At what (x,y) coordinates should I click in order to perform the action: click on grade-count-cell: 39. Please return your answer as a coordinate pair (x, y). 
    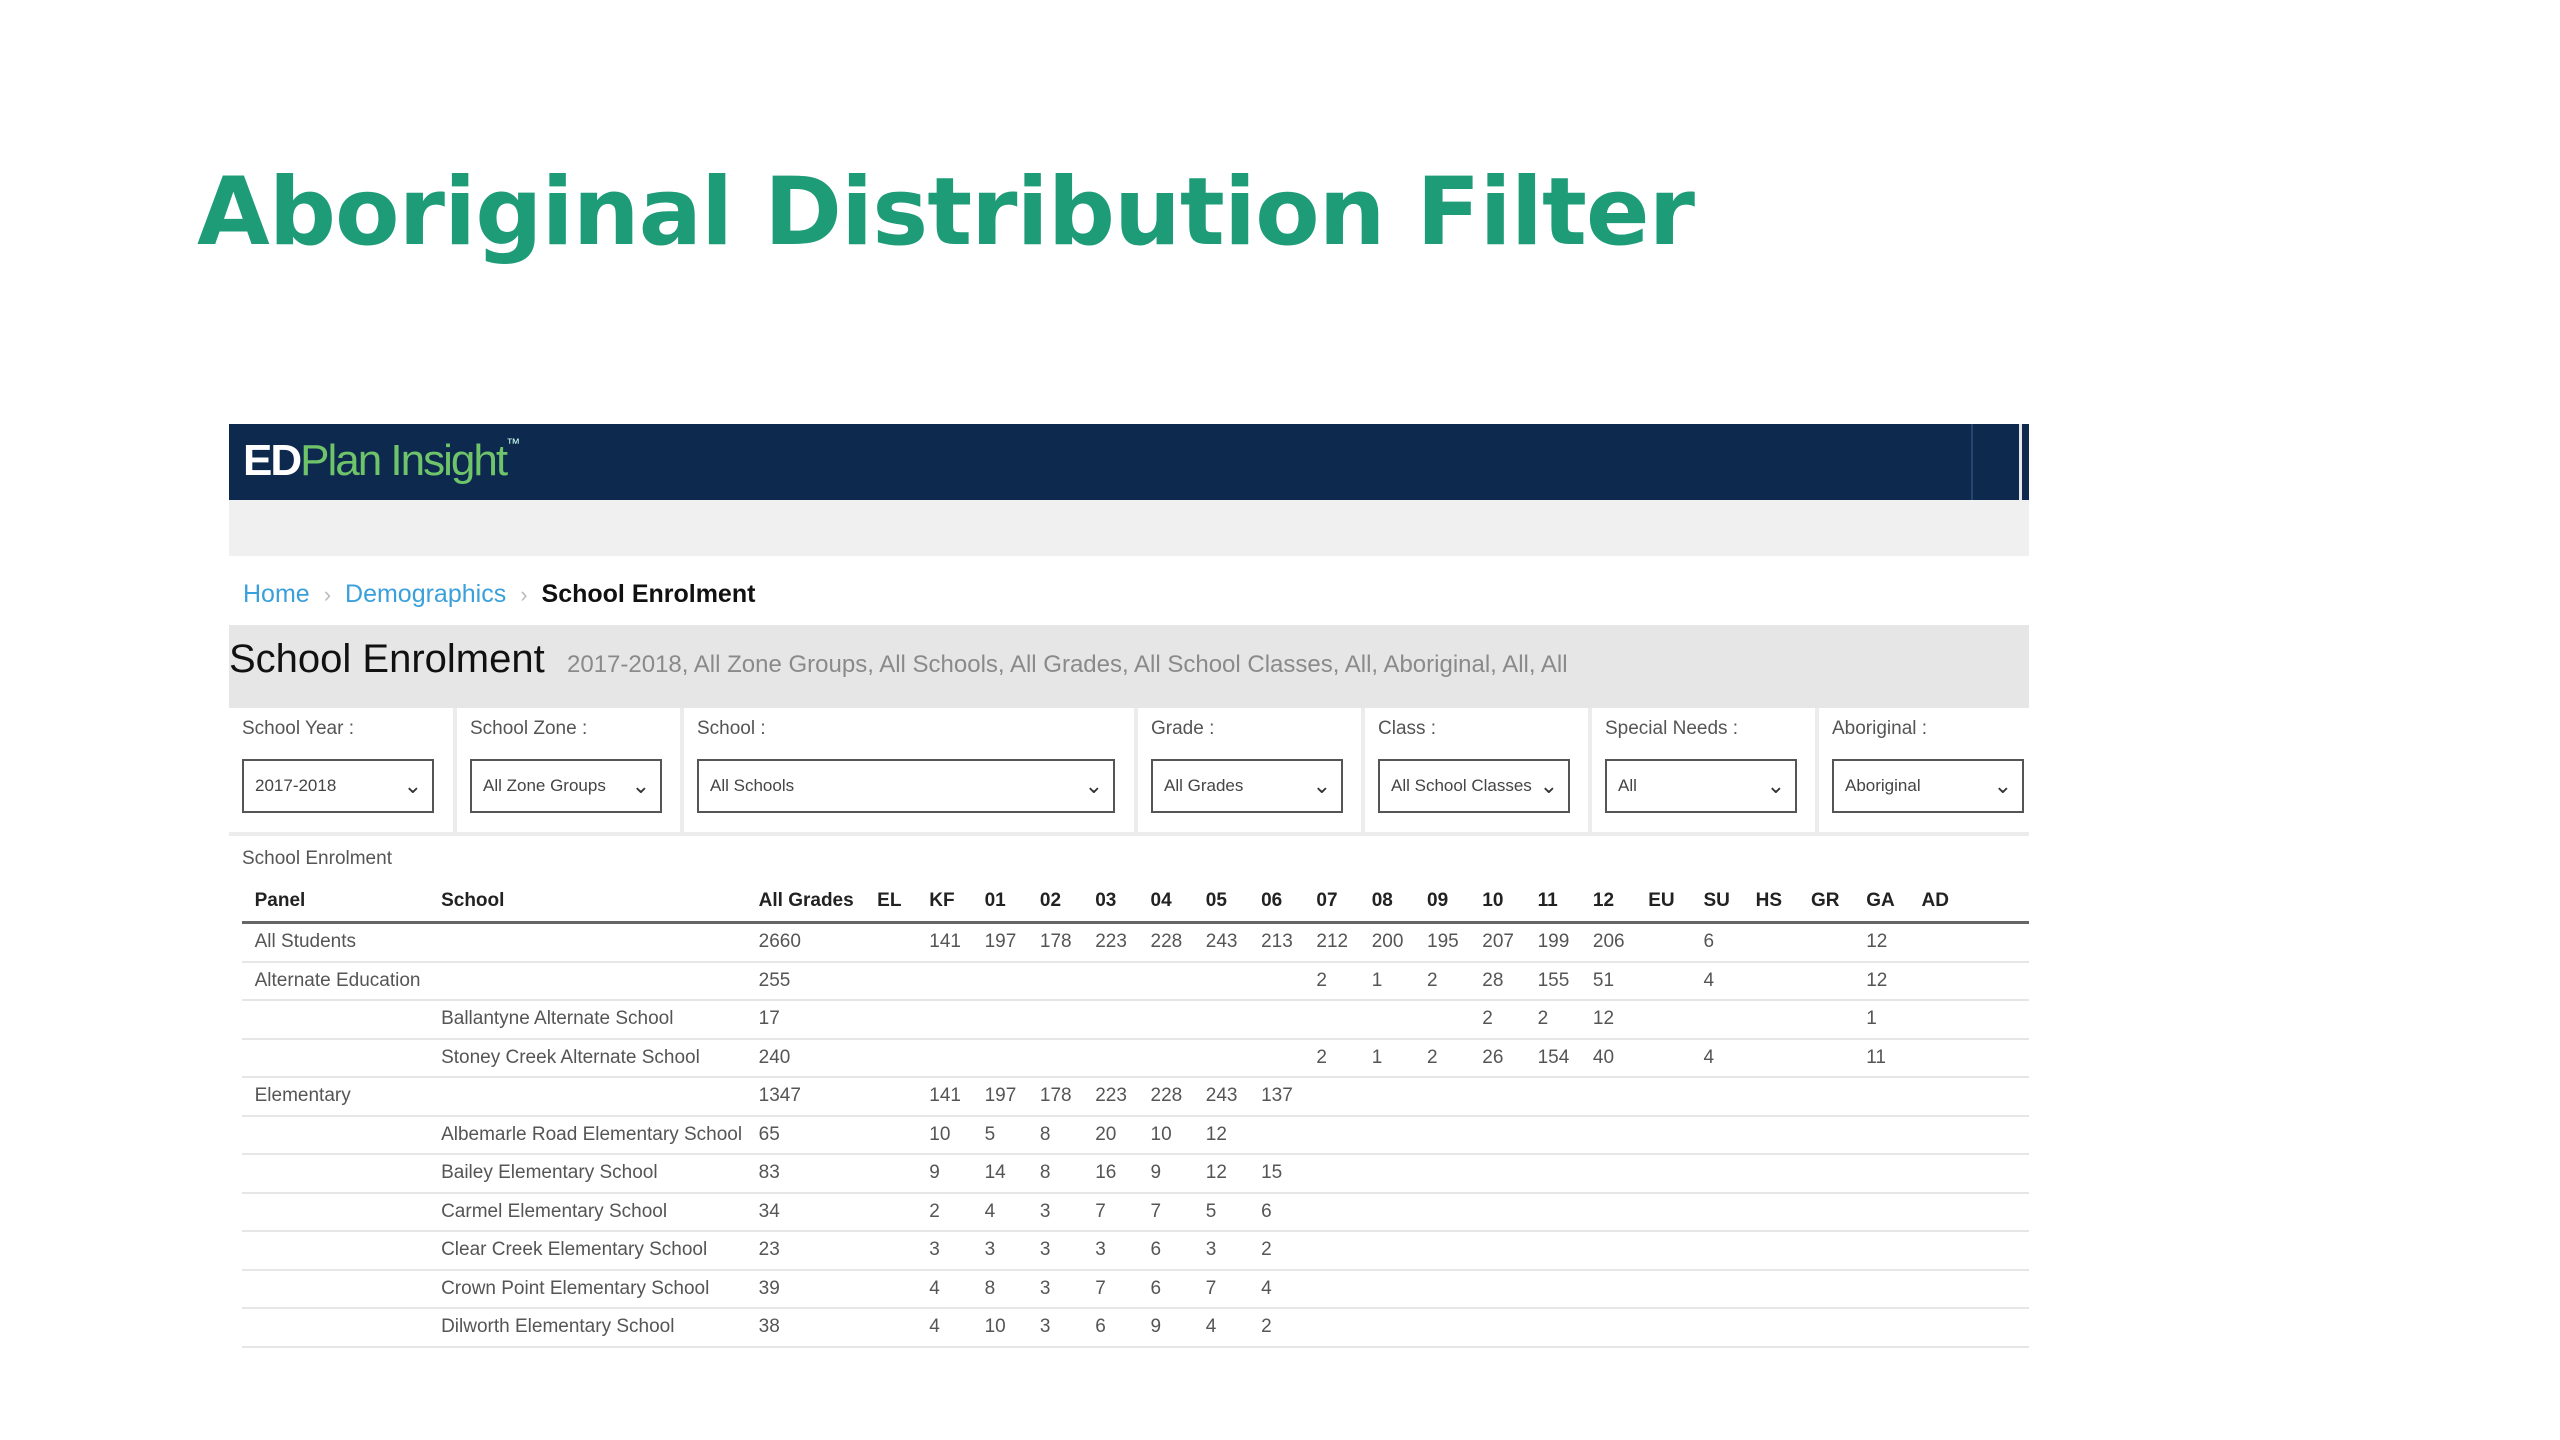
    Looking at the image, I should click on (769, 1288).